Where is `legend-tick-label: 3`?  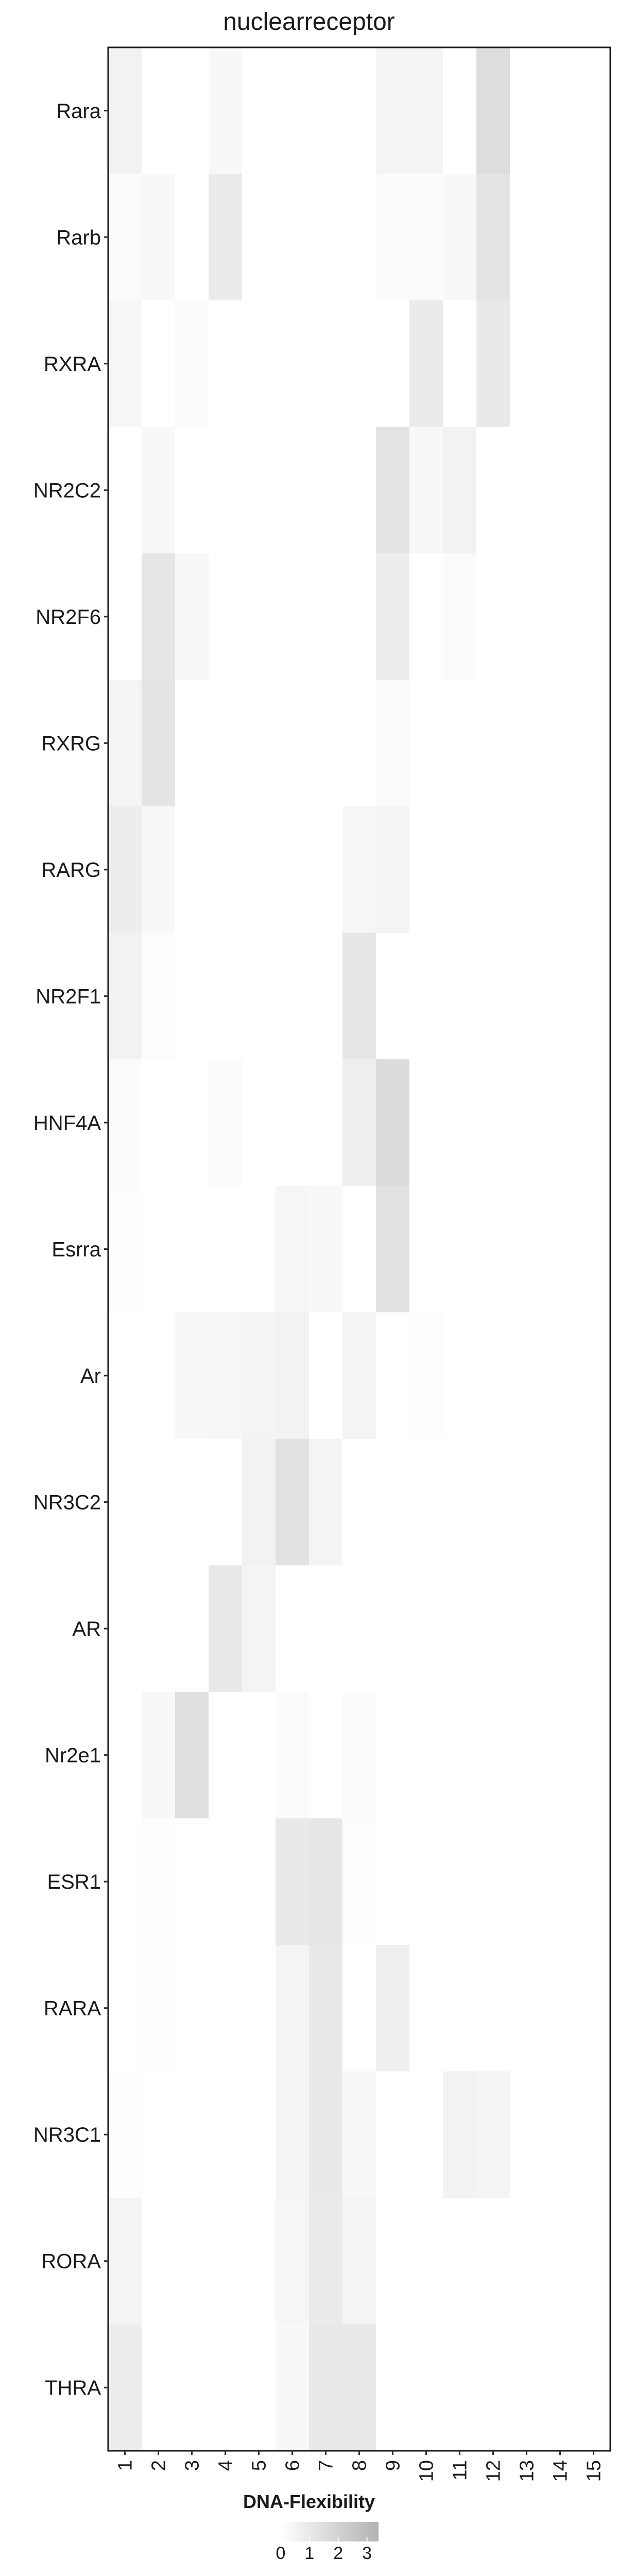
legend-tick-label: 3 is located at coordinates (367, 2553).